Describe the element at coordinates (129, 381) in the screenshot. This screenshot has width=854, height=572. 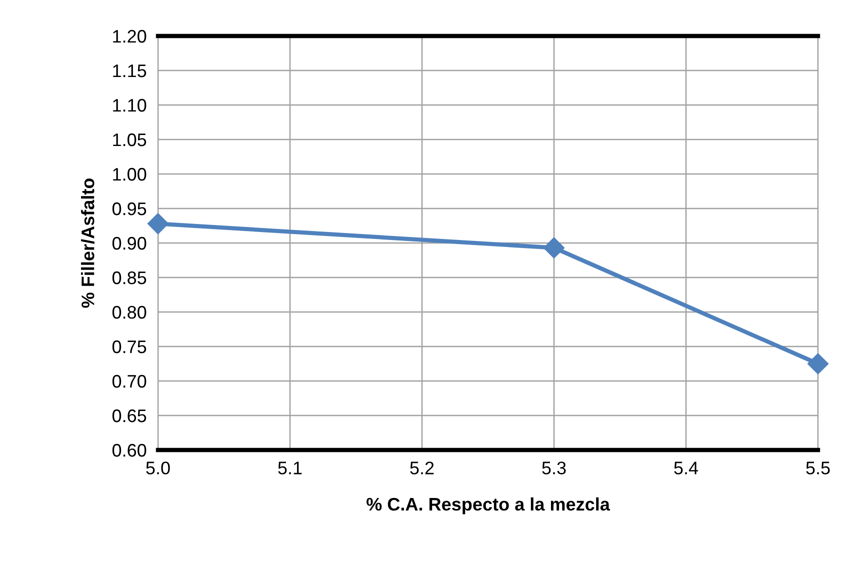
I see `y-tick-label: 0.70` at that location.